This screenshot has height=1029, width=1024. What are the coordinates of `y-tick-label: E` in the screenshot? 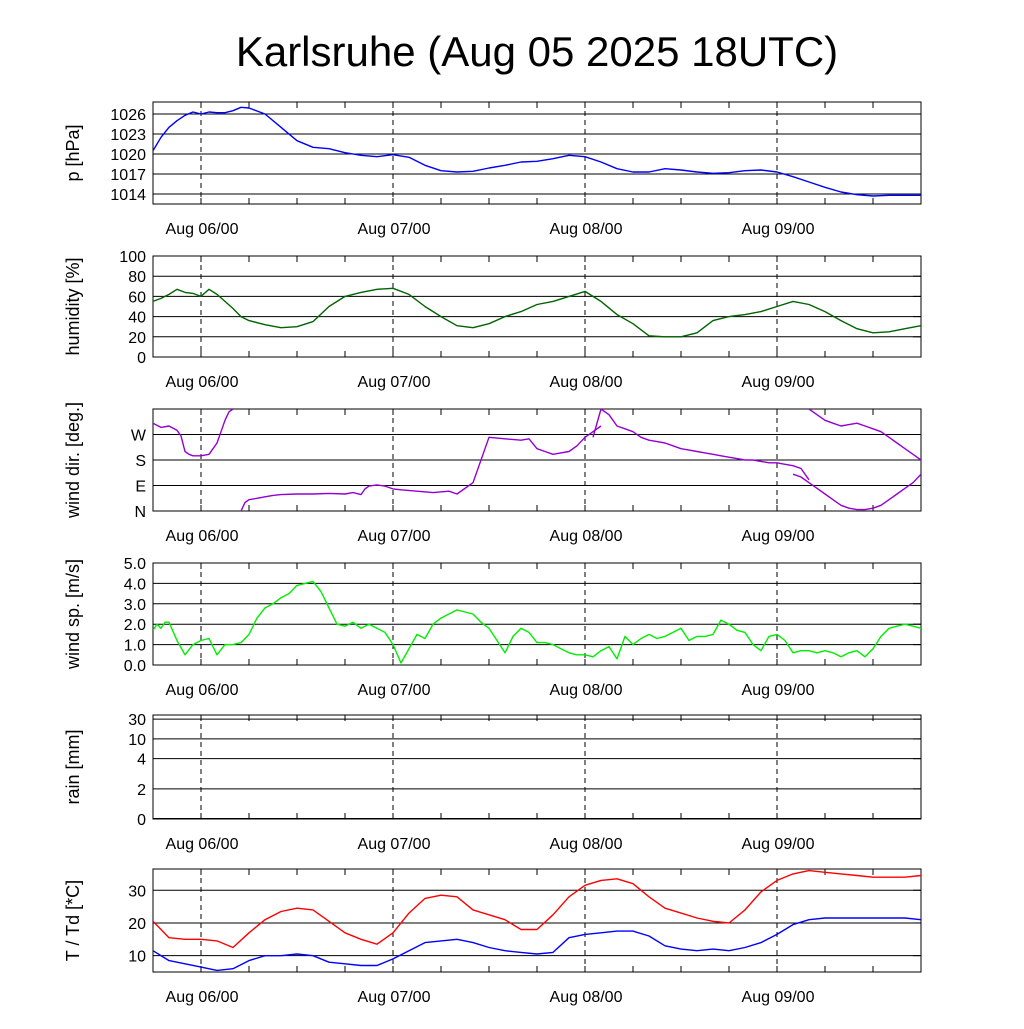 It's located at (140, 487).